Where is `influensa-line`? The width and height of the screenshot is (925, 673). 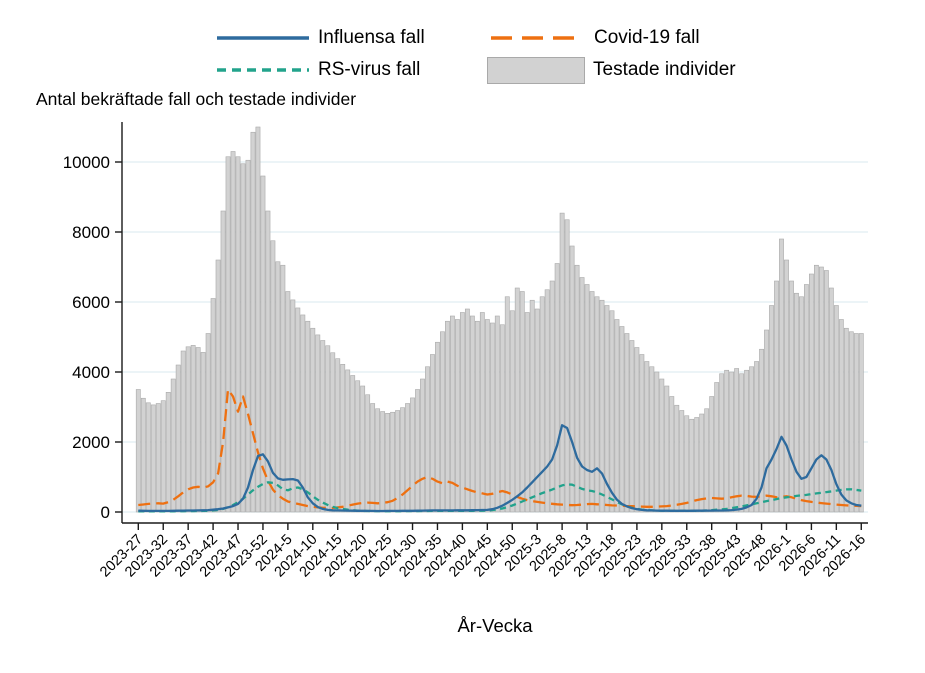
influensa-line is located at coordinates (500, 468).